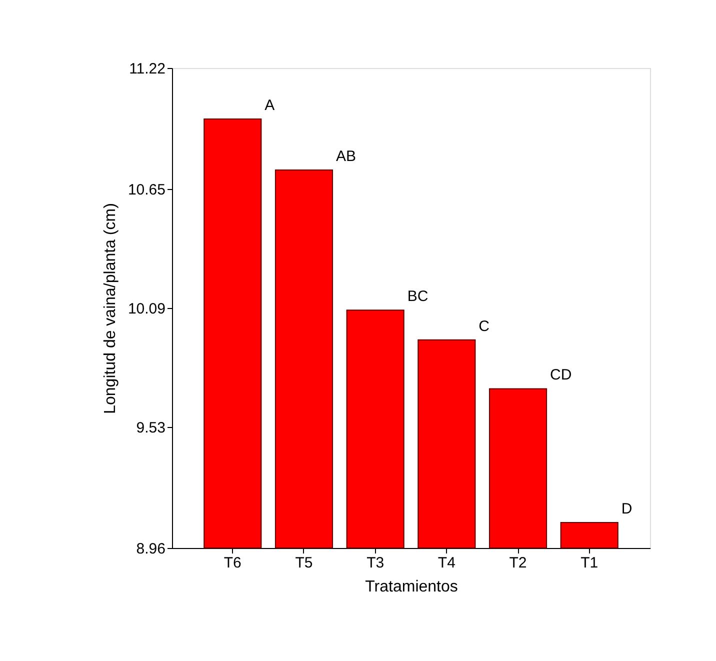  What do you see at coordinates (151, 427) in the screenshot?
I see `y-tick-label: 9.53` at bounding box center [151, 427].